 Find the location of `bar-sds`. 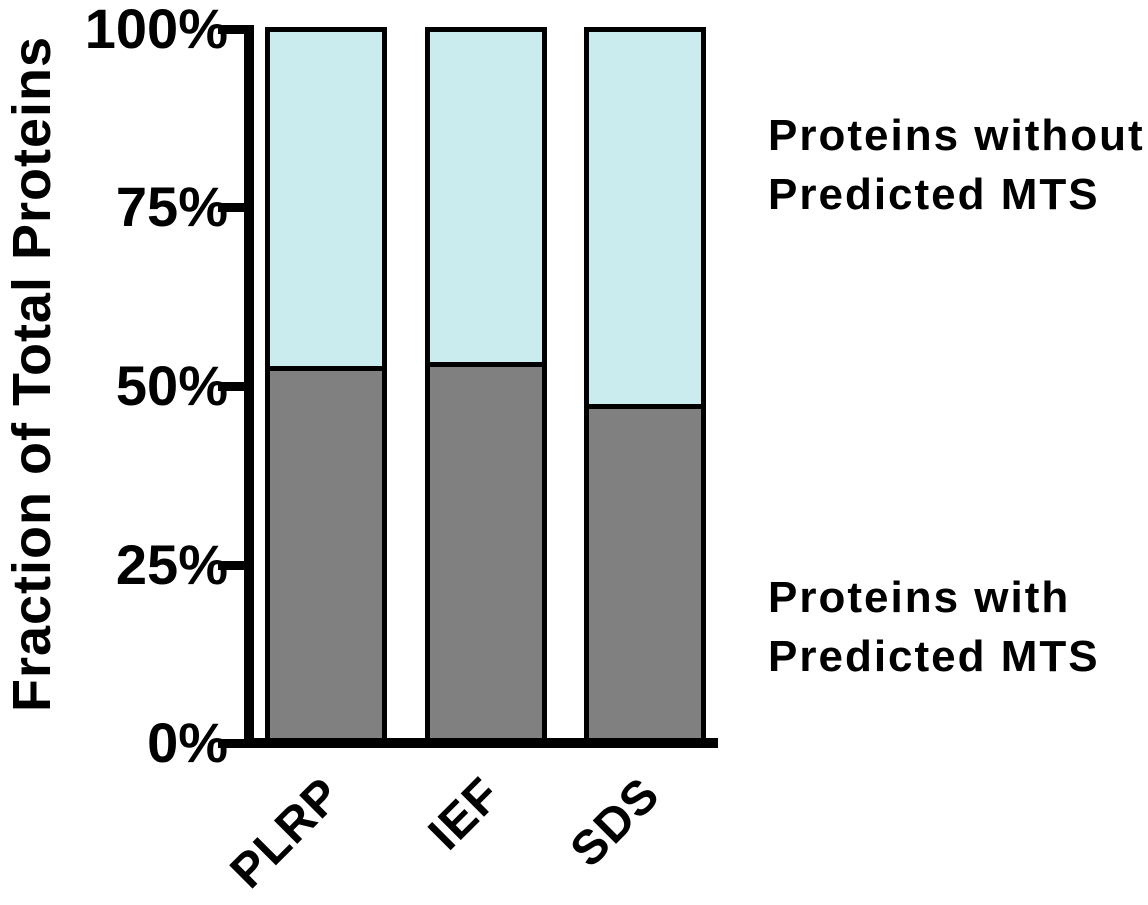

bar-sds is located at coordinates (645, 382).